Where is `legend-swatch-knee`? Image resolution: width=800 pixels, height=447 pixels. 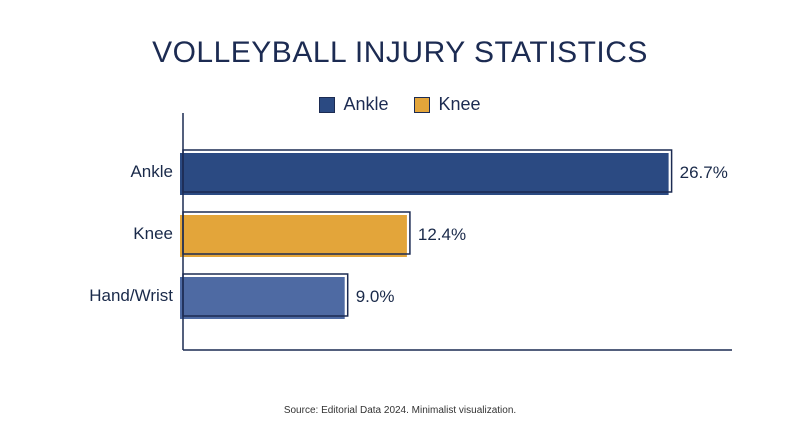 legend-swatch-knee is located at coordinates (422, 104).